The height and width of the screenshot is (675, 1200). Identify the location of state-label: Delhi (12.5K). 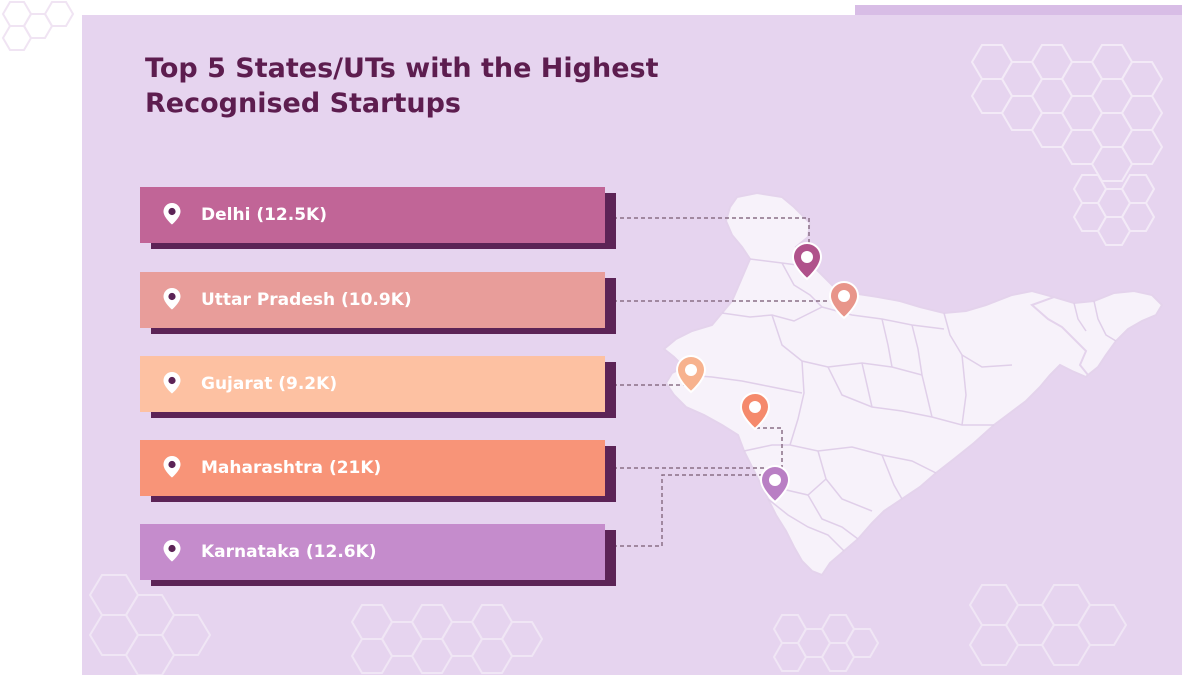
(264, 215).